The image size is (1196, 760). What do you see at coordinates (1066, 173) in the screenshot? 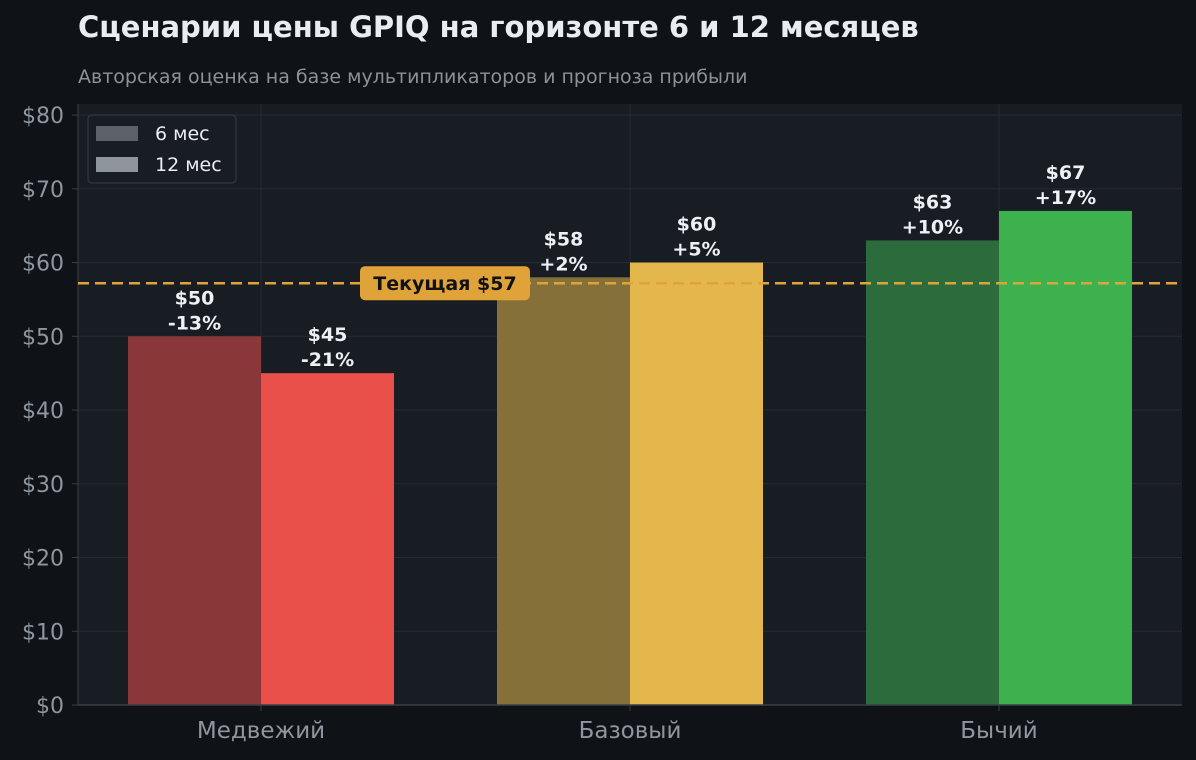
I see `bar-value-label: $67` at bounding box center [1066, 173].